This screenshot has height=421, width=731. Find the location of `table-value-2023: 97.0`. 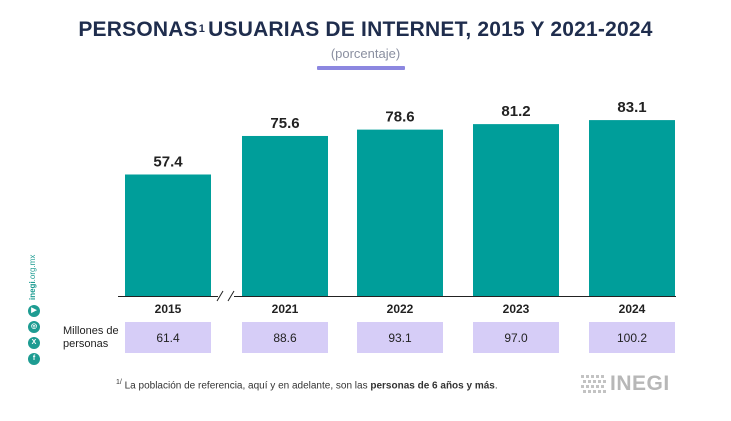

table-value-2023: 97.0 is located at coordinates (516, 338).